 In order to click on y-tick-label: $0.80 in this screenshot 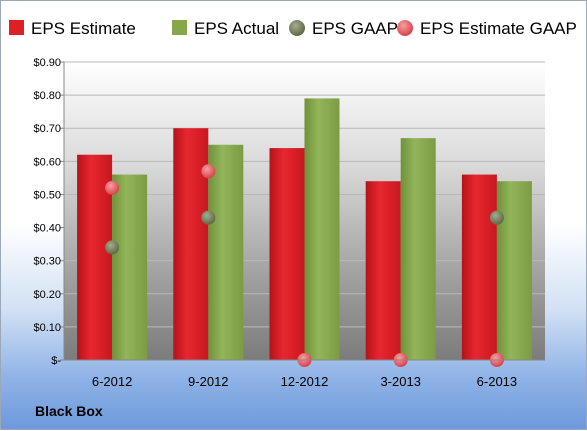, I will do `click(47, 96)`.